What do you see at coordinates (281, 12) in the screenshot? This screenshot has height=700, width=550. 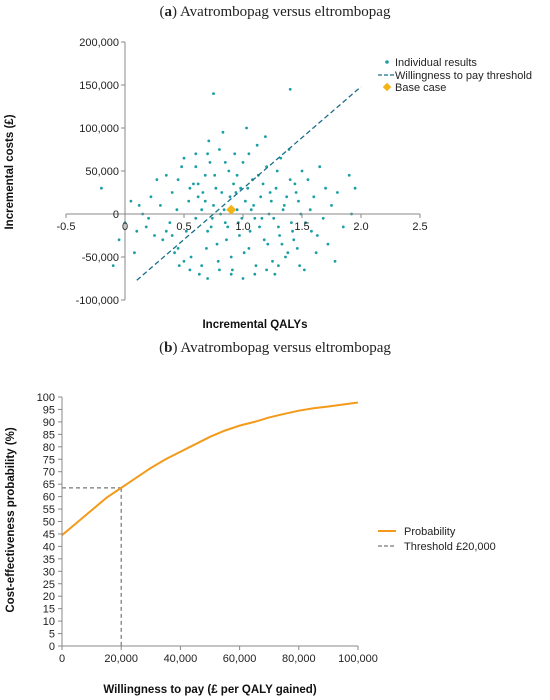 I see `panel-a-suffix: ) Avatrombopag versus eltrombopag` at bounding box center [281, 12].